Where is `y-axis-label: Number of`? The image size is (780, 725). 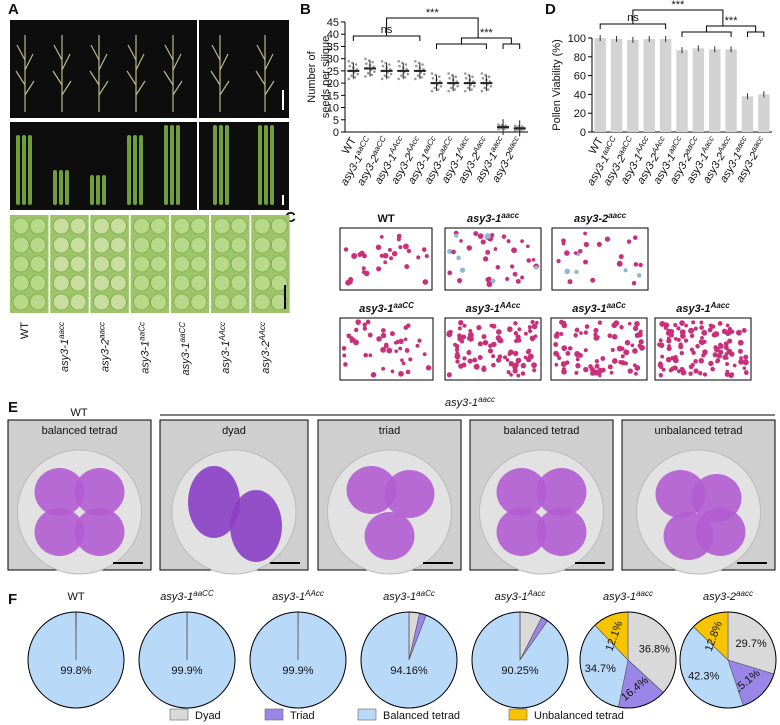
y-axis-label: Number of is located at coordinates (312, 76).